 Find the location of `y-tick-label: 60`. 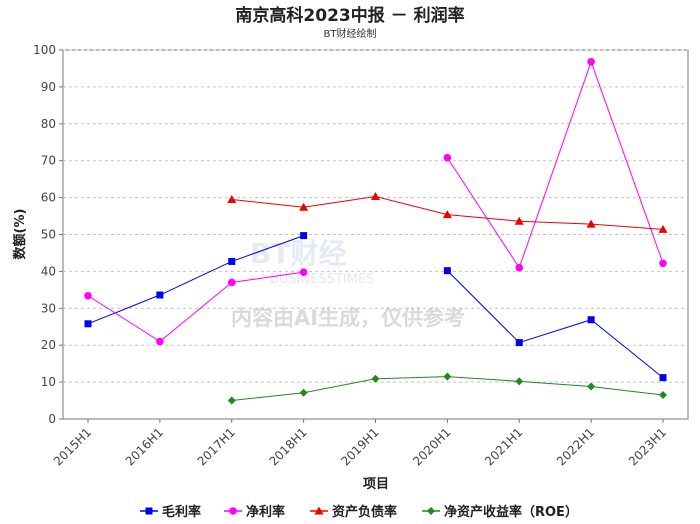

y-tick-label: 60 is located at coordinates (48, 198).